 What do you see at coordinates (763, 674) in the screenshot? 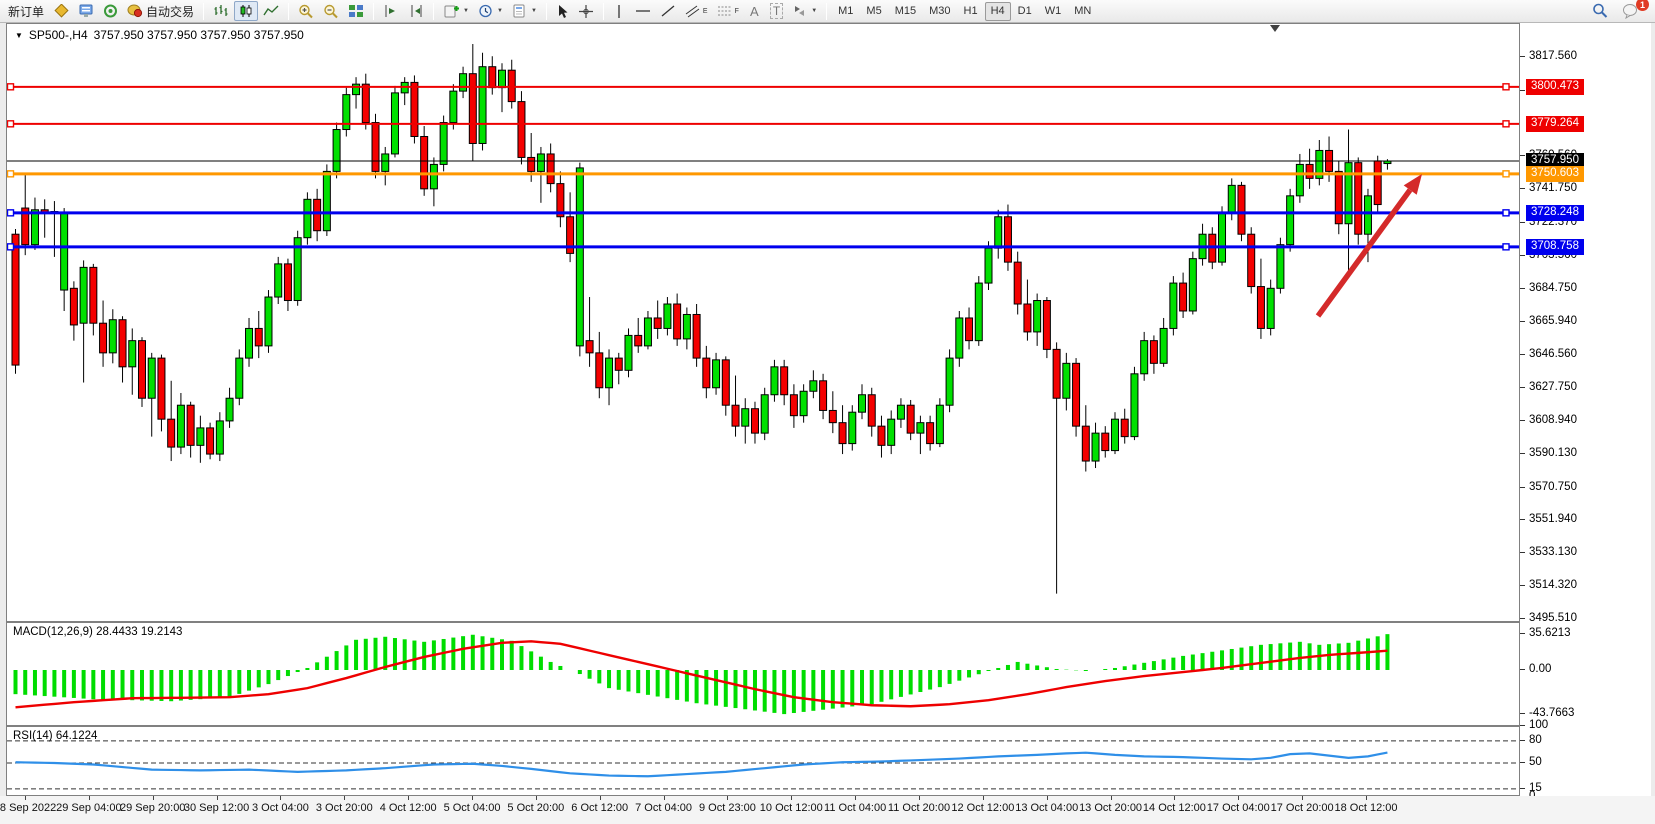
I see `macd-panel: MACD(12,26,9) 28.4433 19.2143` at bounding box center [763, 674].